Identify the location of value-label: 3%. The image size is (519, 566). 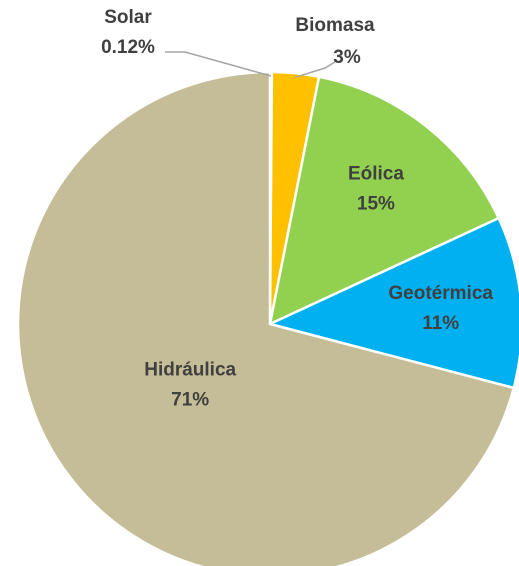
(347, 57).